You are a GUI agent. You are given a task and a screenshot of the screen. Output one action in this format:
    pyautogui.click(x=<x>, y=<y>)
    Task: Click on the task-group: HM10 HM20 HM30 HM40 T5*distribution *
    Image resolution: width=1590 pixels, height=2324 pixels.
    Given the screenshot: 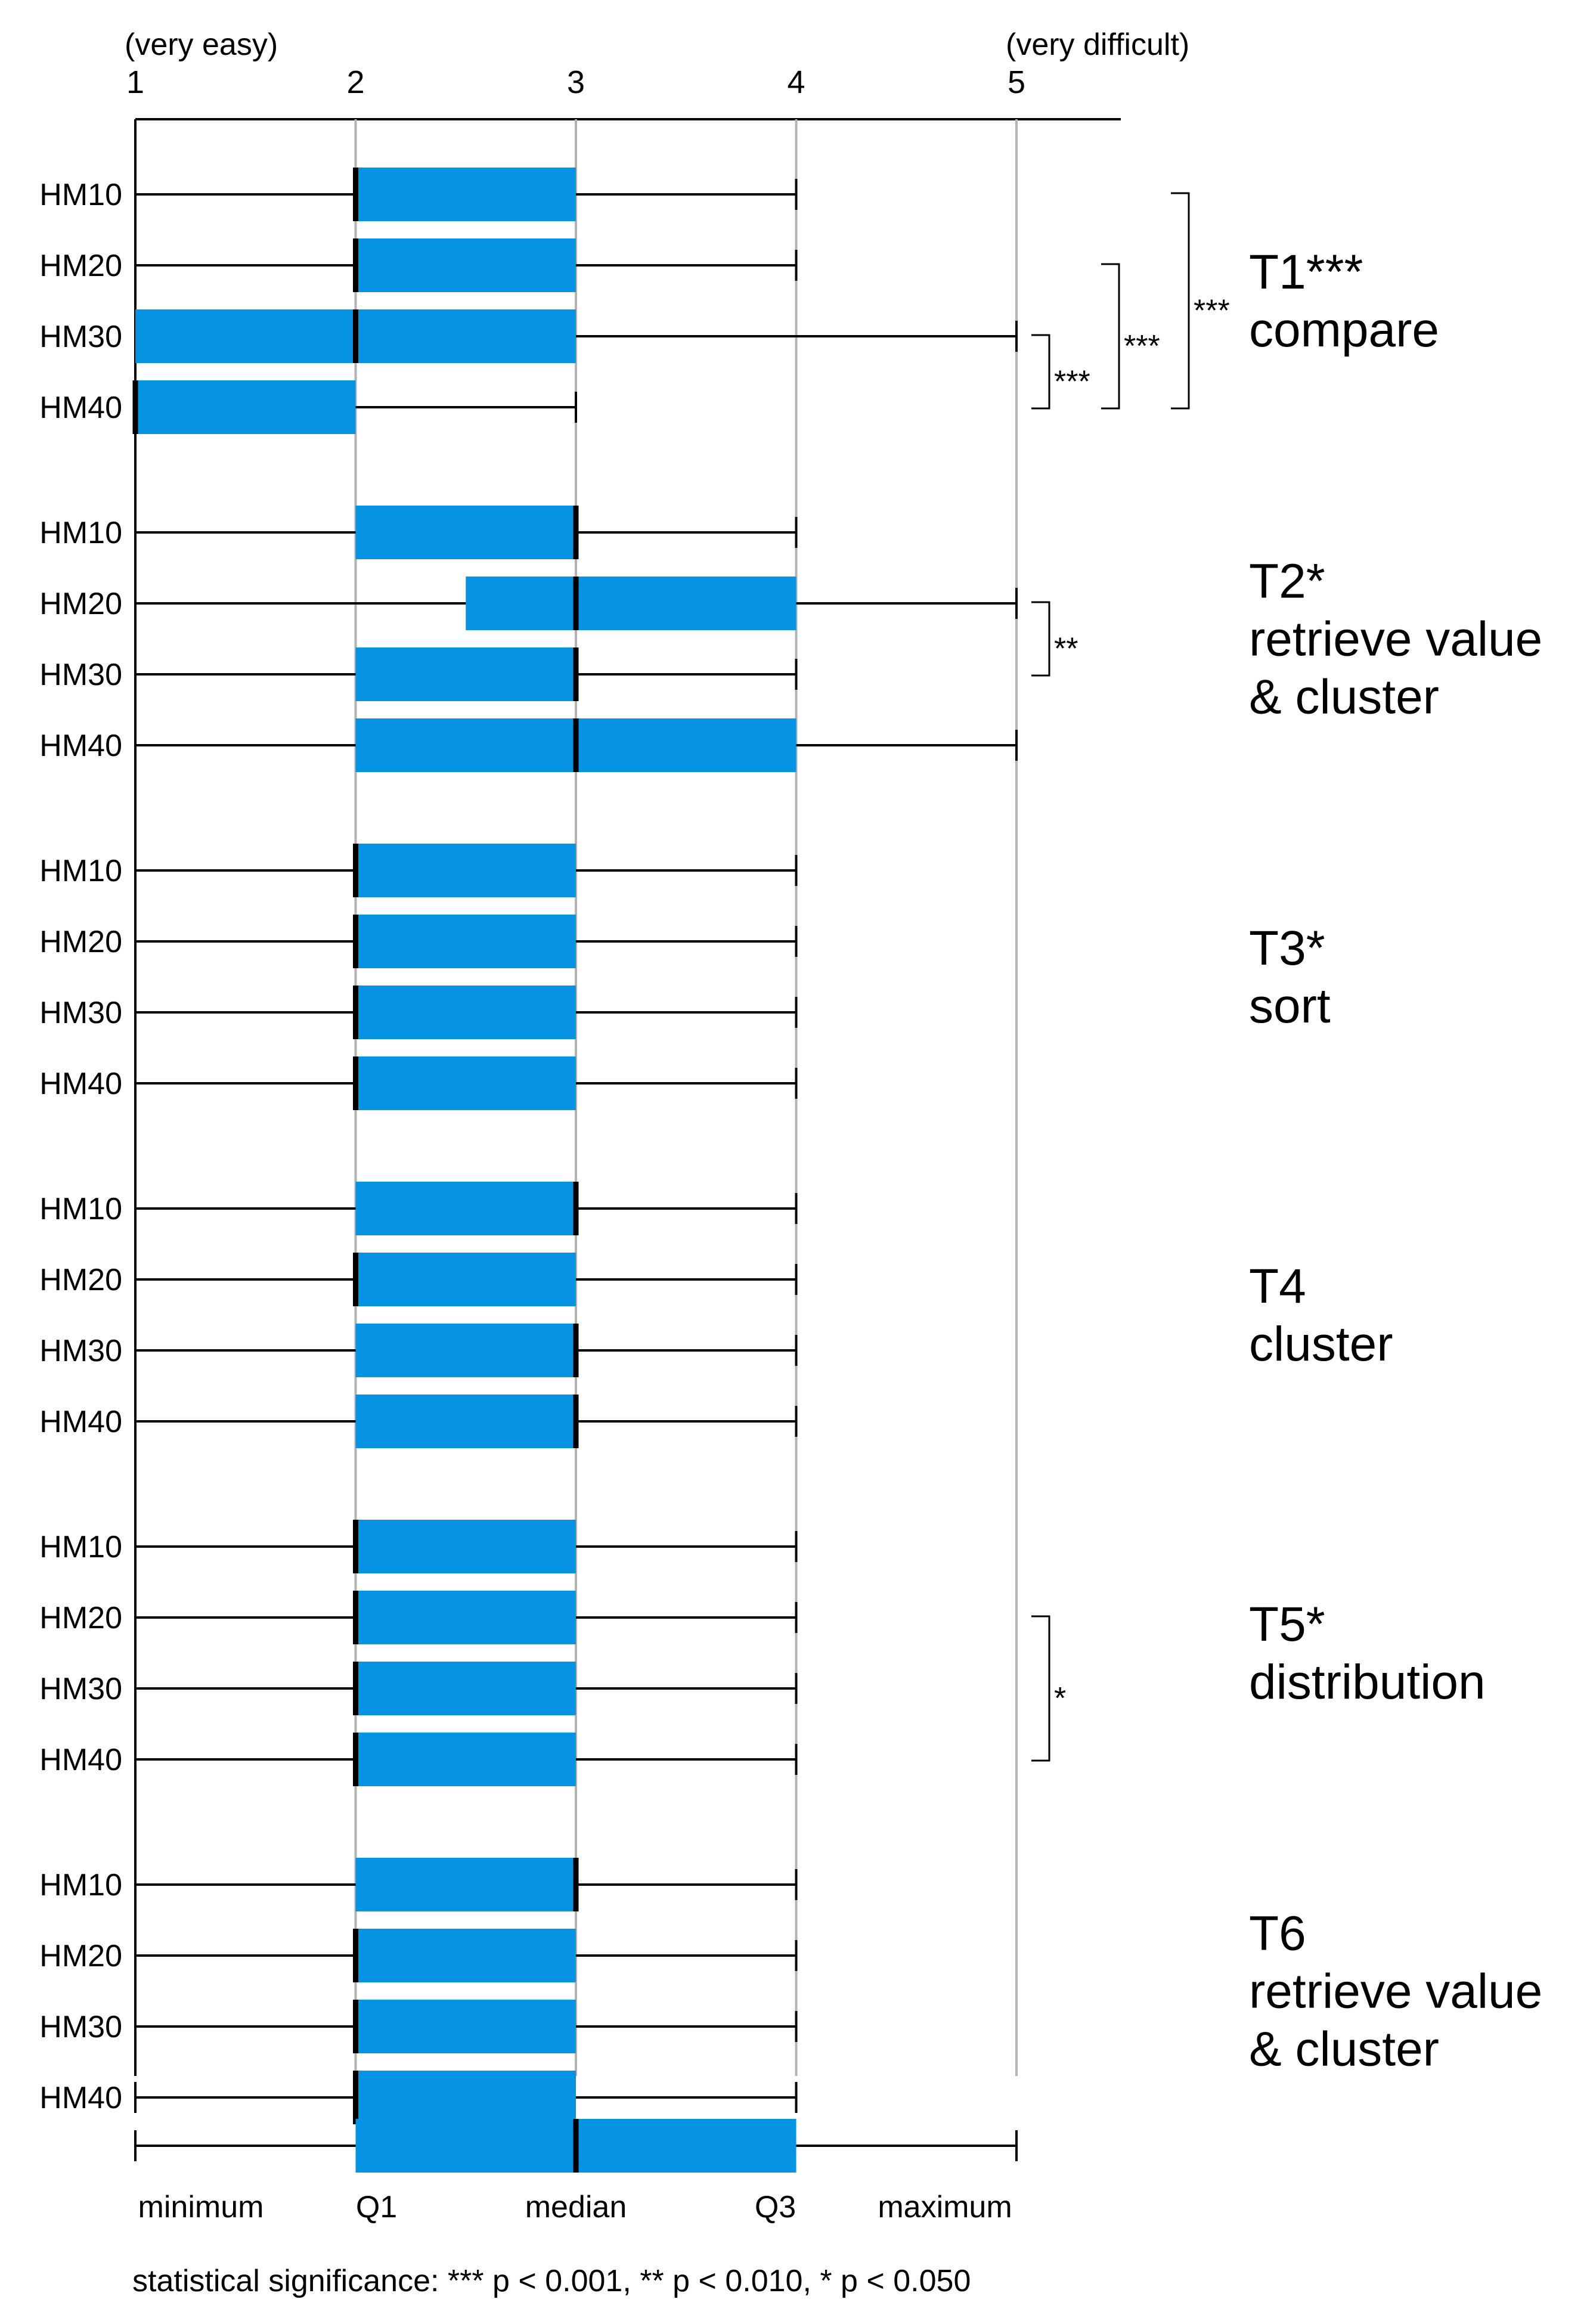 What is the action you would take?
    pyautogui.click(x=762, y=1653)
    